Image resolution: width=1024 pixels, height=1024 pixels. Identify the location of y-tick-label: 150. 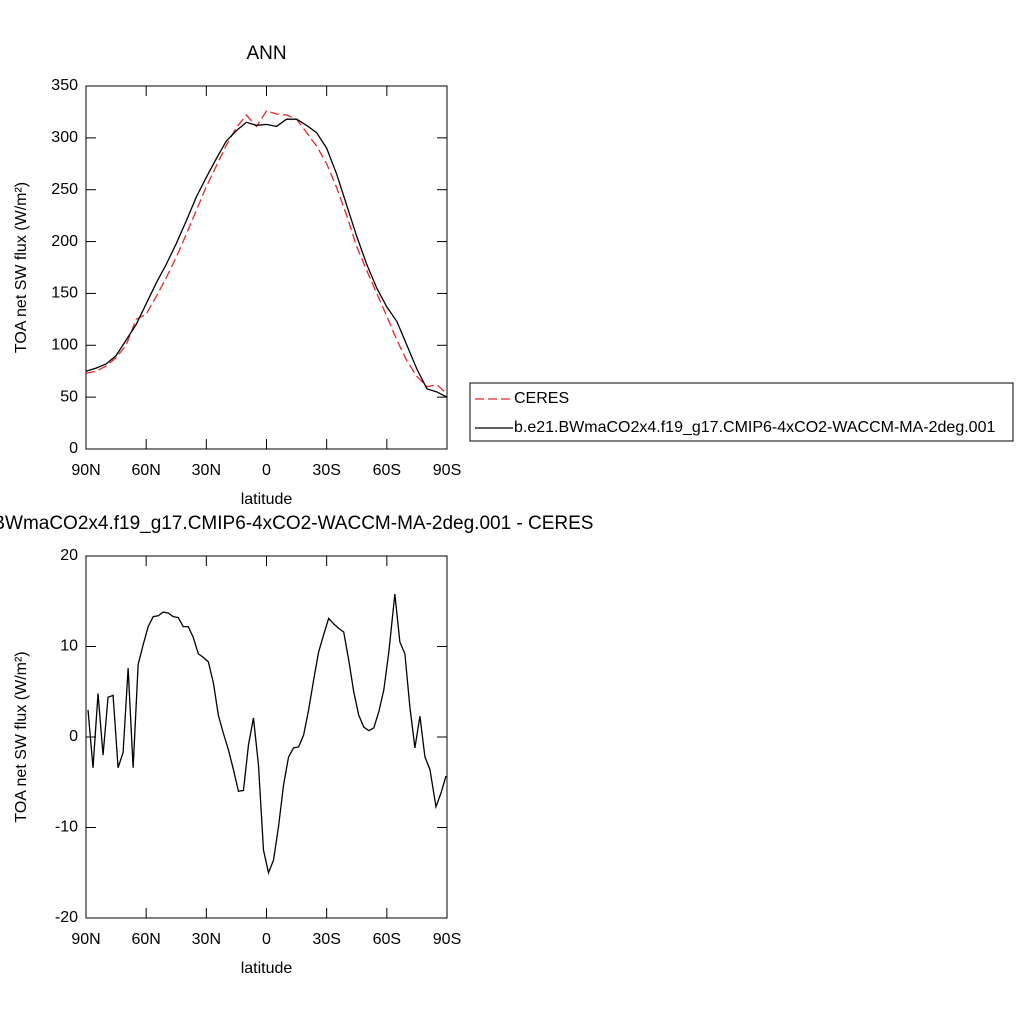
(64, 293).